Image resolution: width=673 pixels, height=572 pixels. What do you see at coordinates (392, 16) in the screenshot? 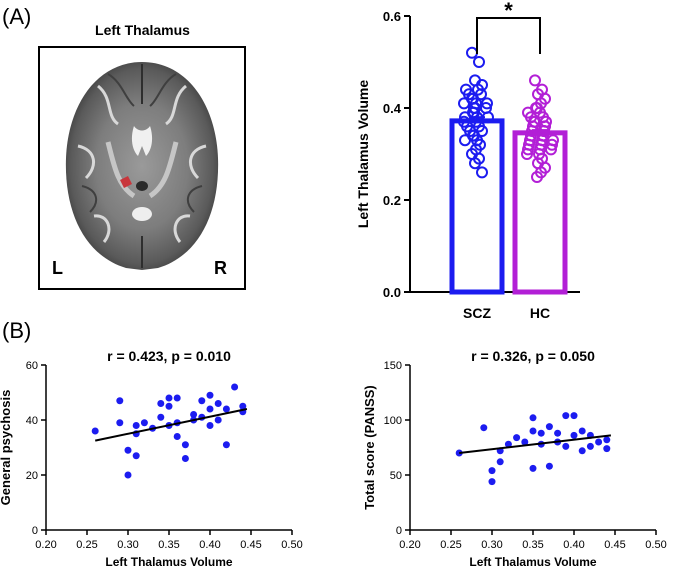
I see `y-tick-label: 0.6` at bounding box center [392, 16].